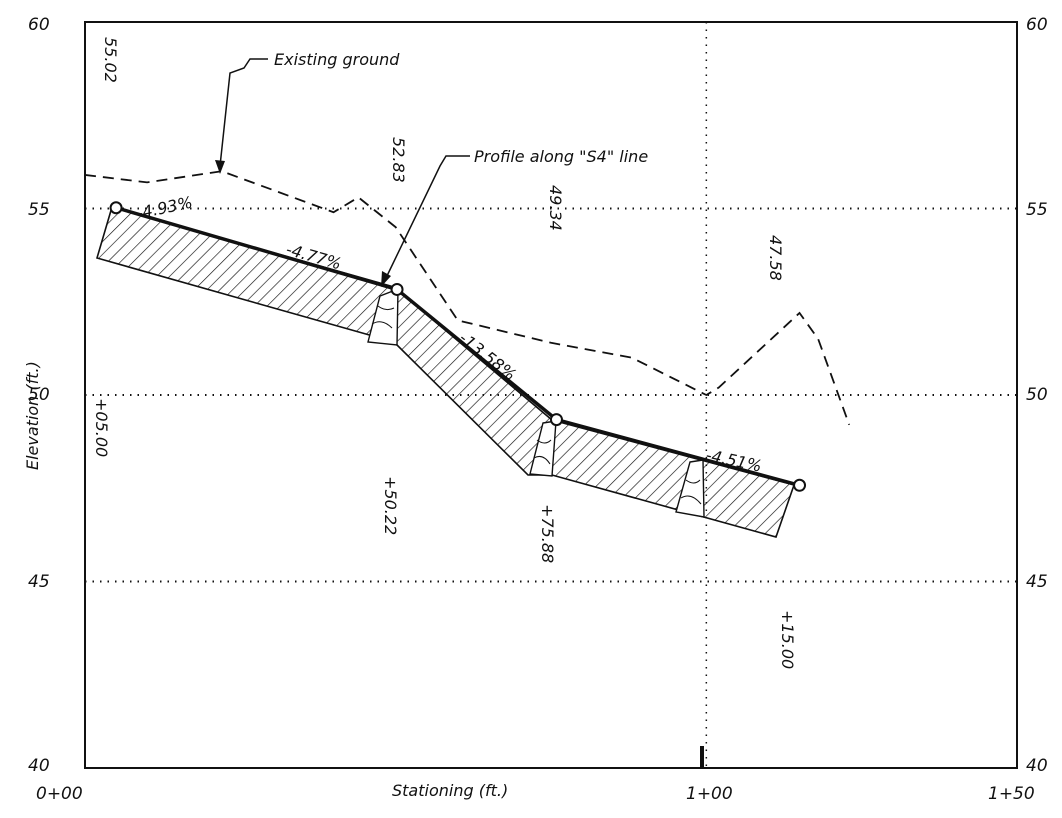 This screenshot has height=818, width=1062. Describe the element at coordinates (243, 112) in the screenshot. I see `existing-ground-leader` at that location.